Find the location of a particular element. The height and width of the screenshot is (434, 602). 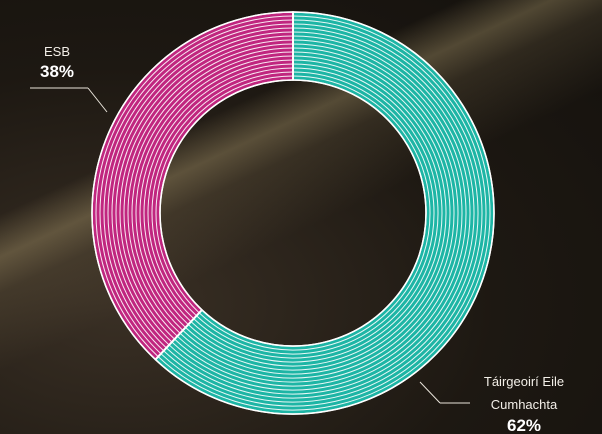

others-value-label: 62% is located at coordinates (524, 425).